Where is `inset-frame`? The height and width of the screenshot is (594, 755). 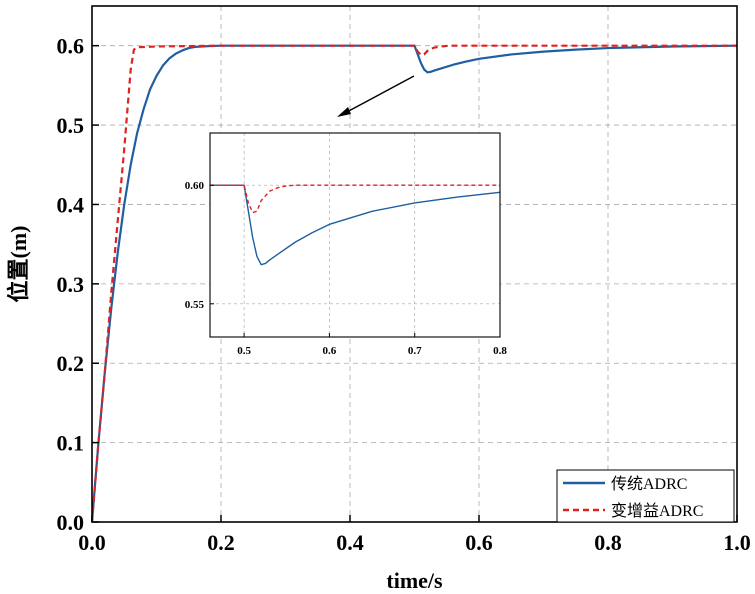
inset-frame is located at coordinates (355, 235).